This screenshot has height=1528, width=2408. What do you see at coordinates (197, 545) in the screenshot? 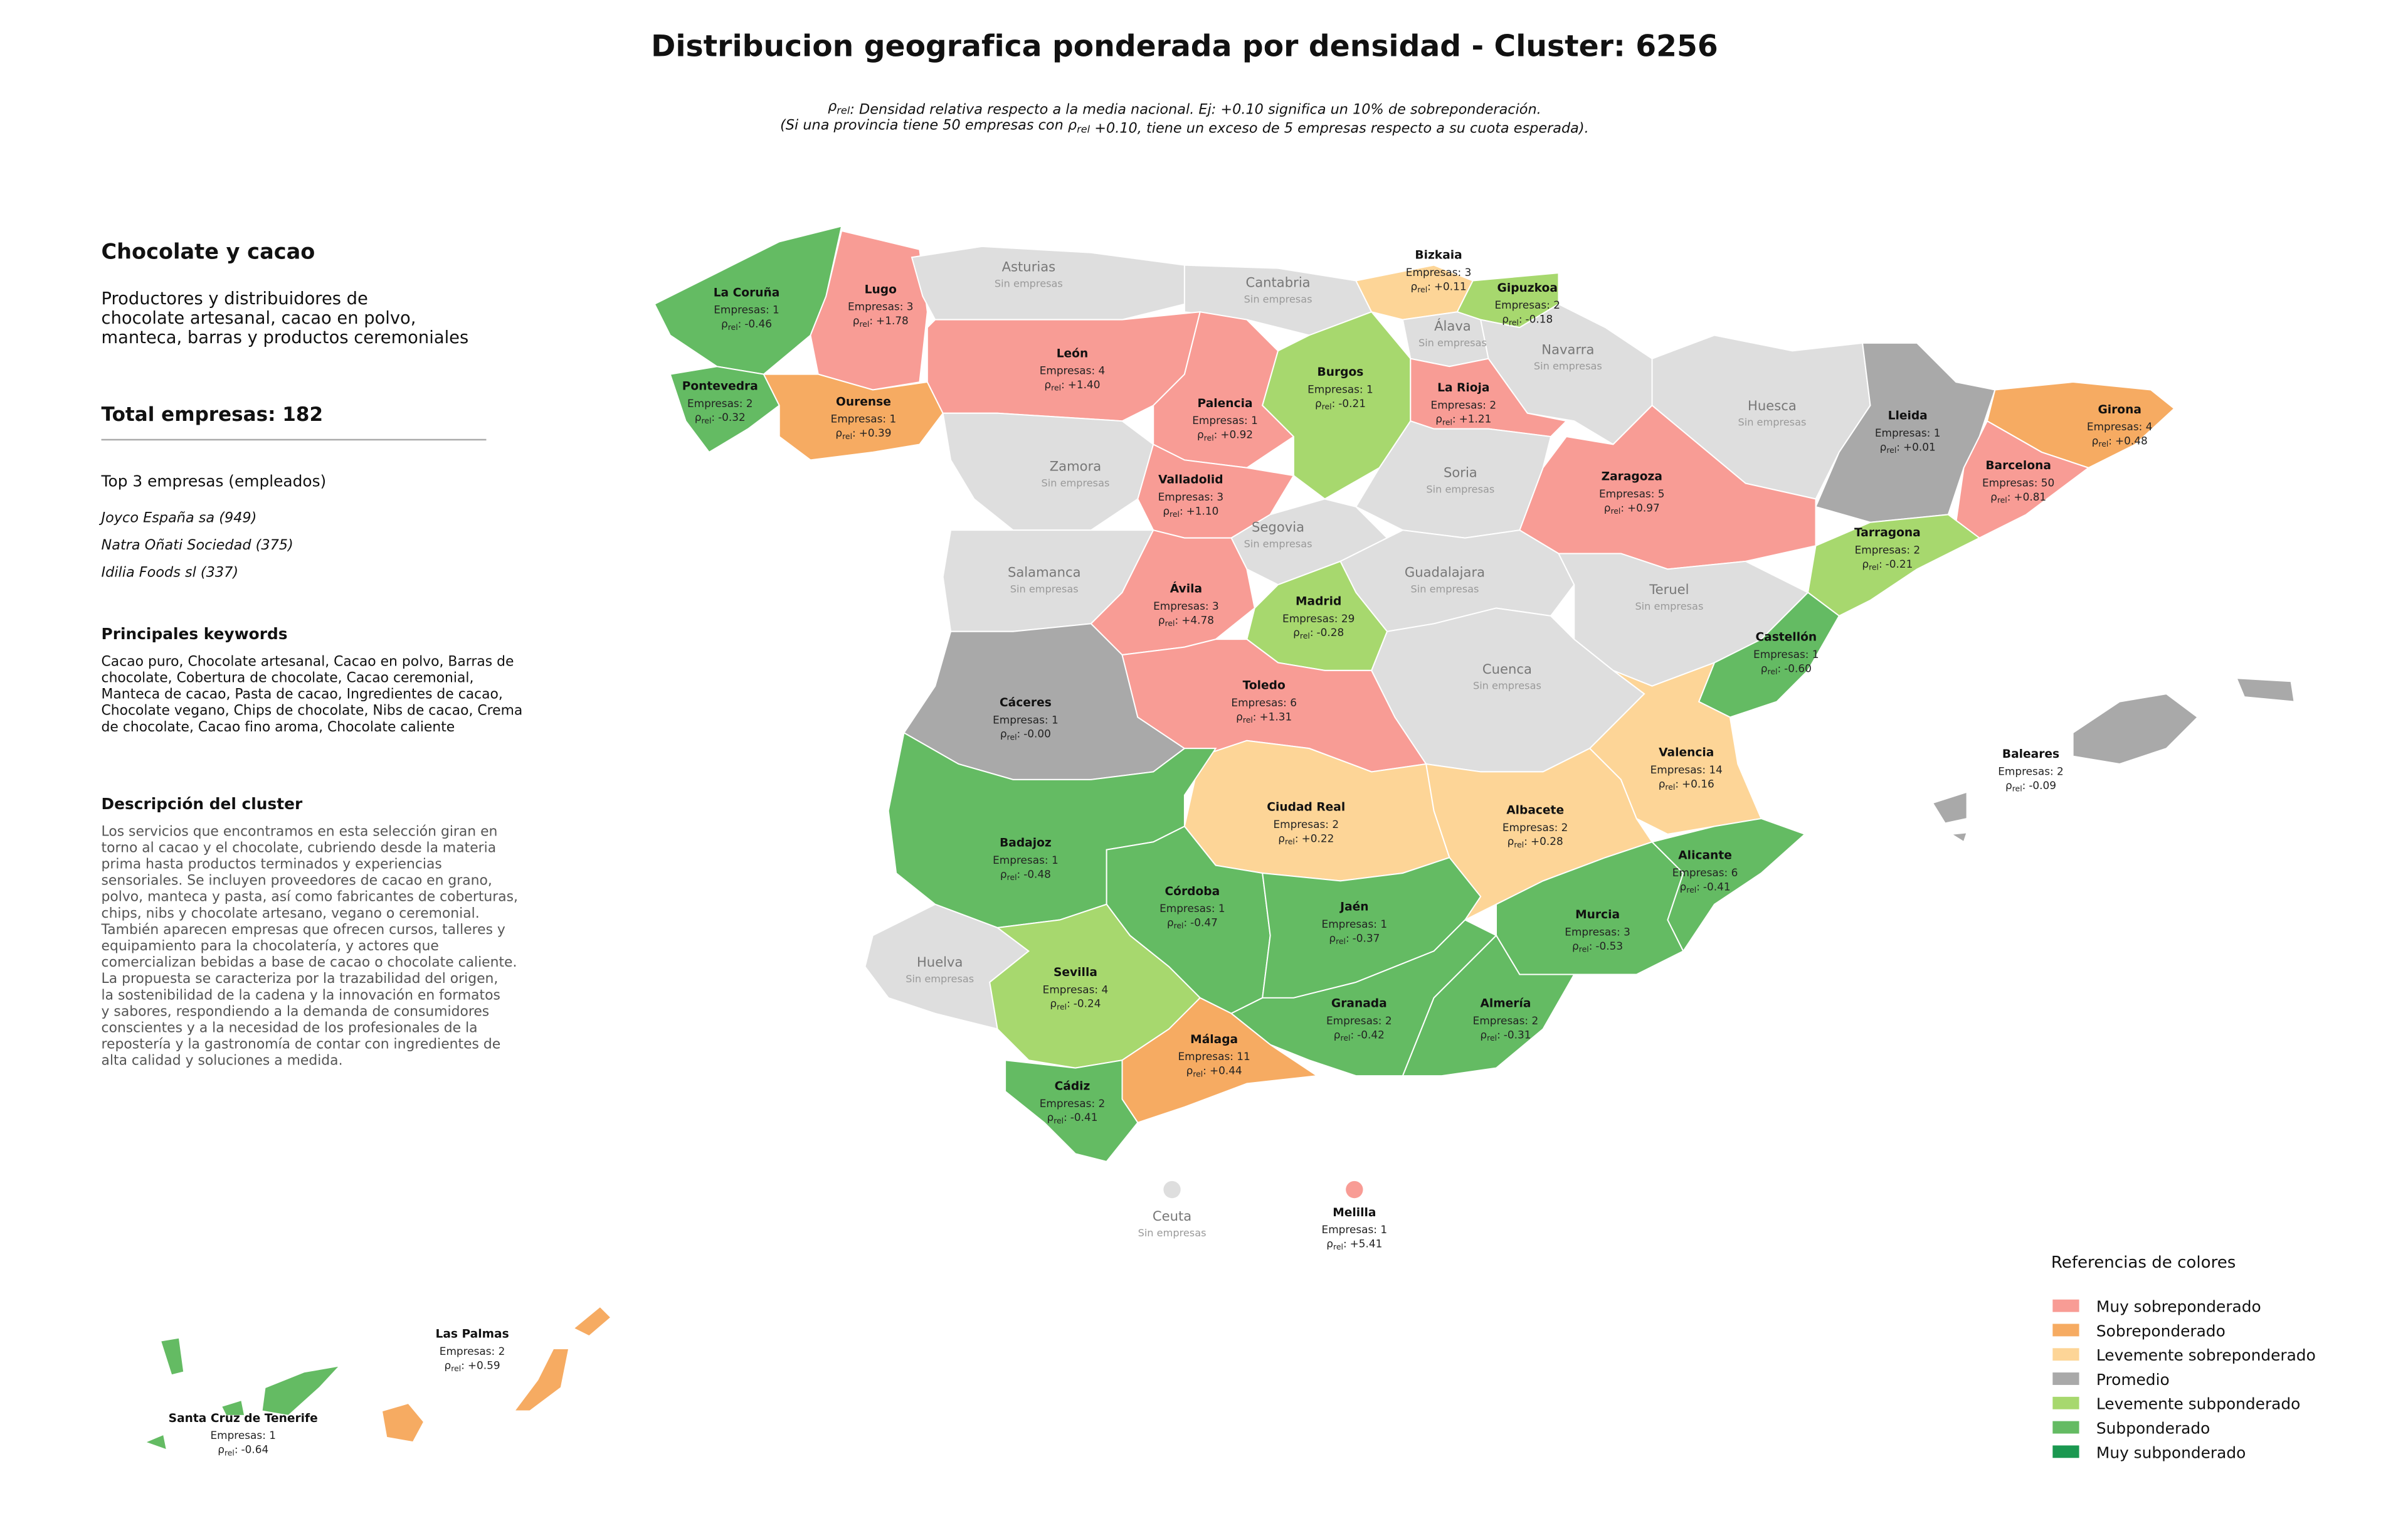
I see `top-company: Natra Oñati Sociedad (375)` at bounding box center [197, 545].